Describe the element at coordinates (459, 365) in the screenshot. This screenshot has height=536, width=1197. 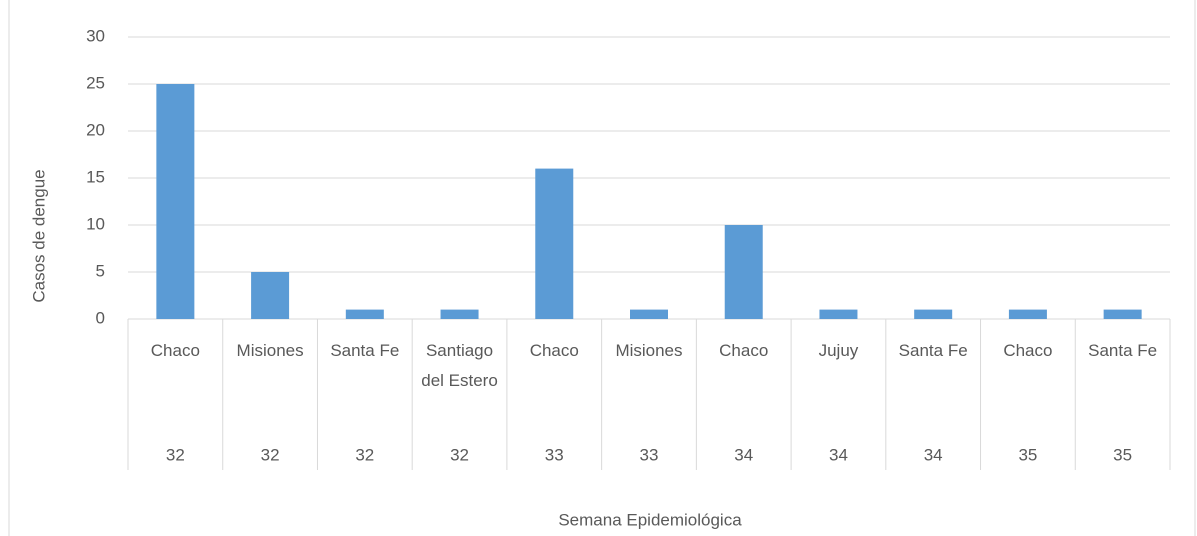
I see `x-tick-label: Santiago del Estero` at that location.